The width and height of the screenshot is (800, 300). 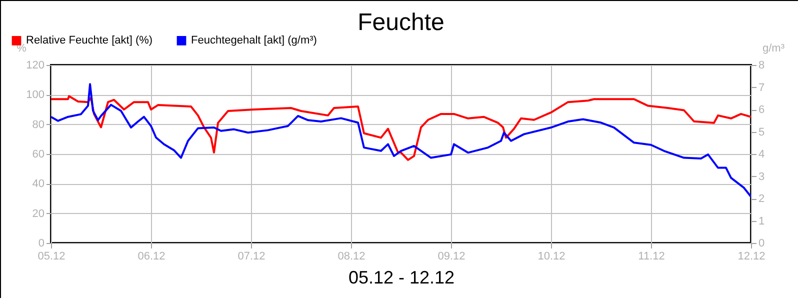 I want to click on y2-axis-title: g/m³, so click(x=773, y=48).